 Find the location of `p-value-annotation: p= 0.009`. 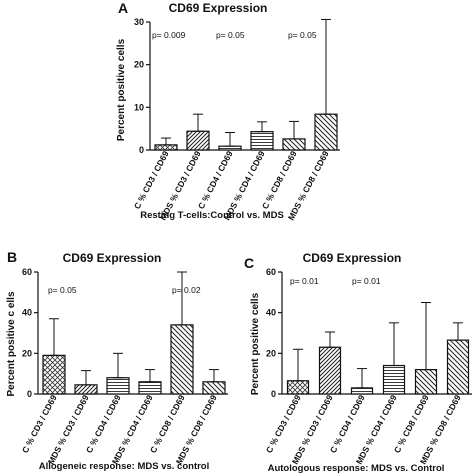

p-value-annotation: p= 0.009 is located at coordinates (169, 35).